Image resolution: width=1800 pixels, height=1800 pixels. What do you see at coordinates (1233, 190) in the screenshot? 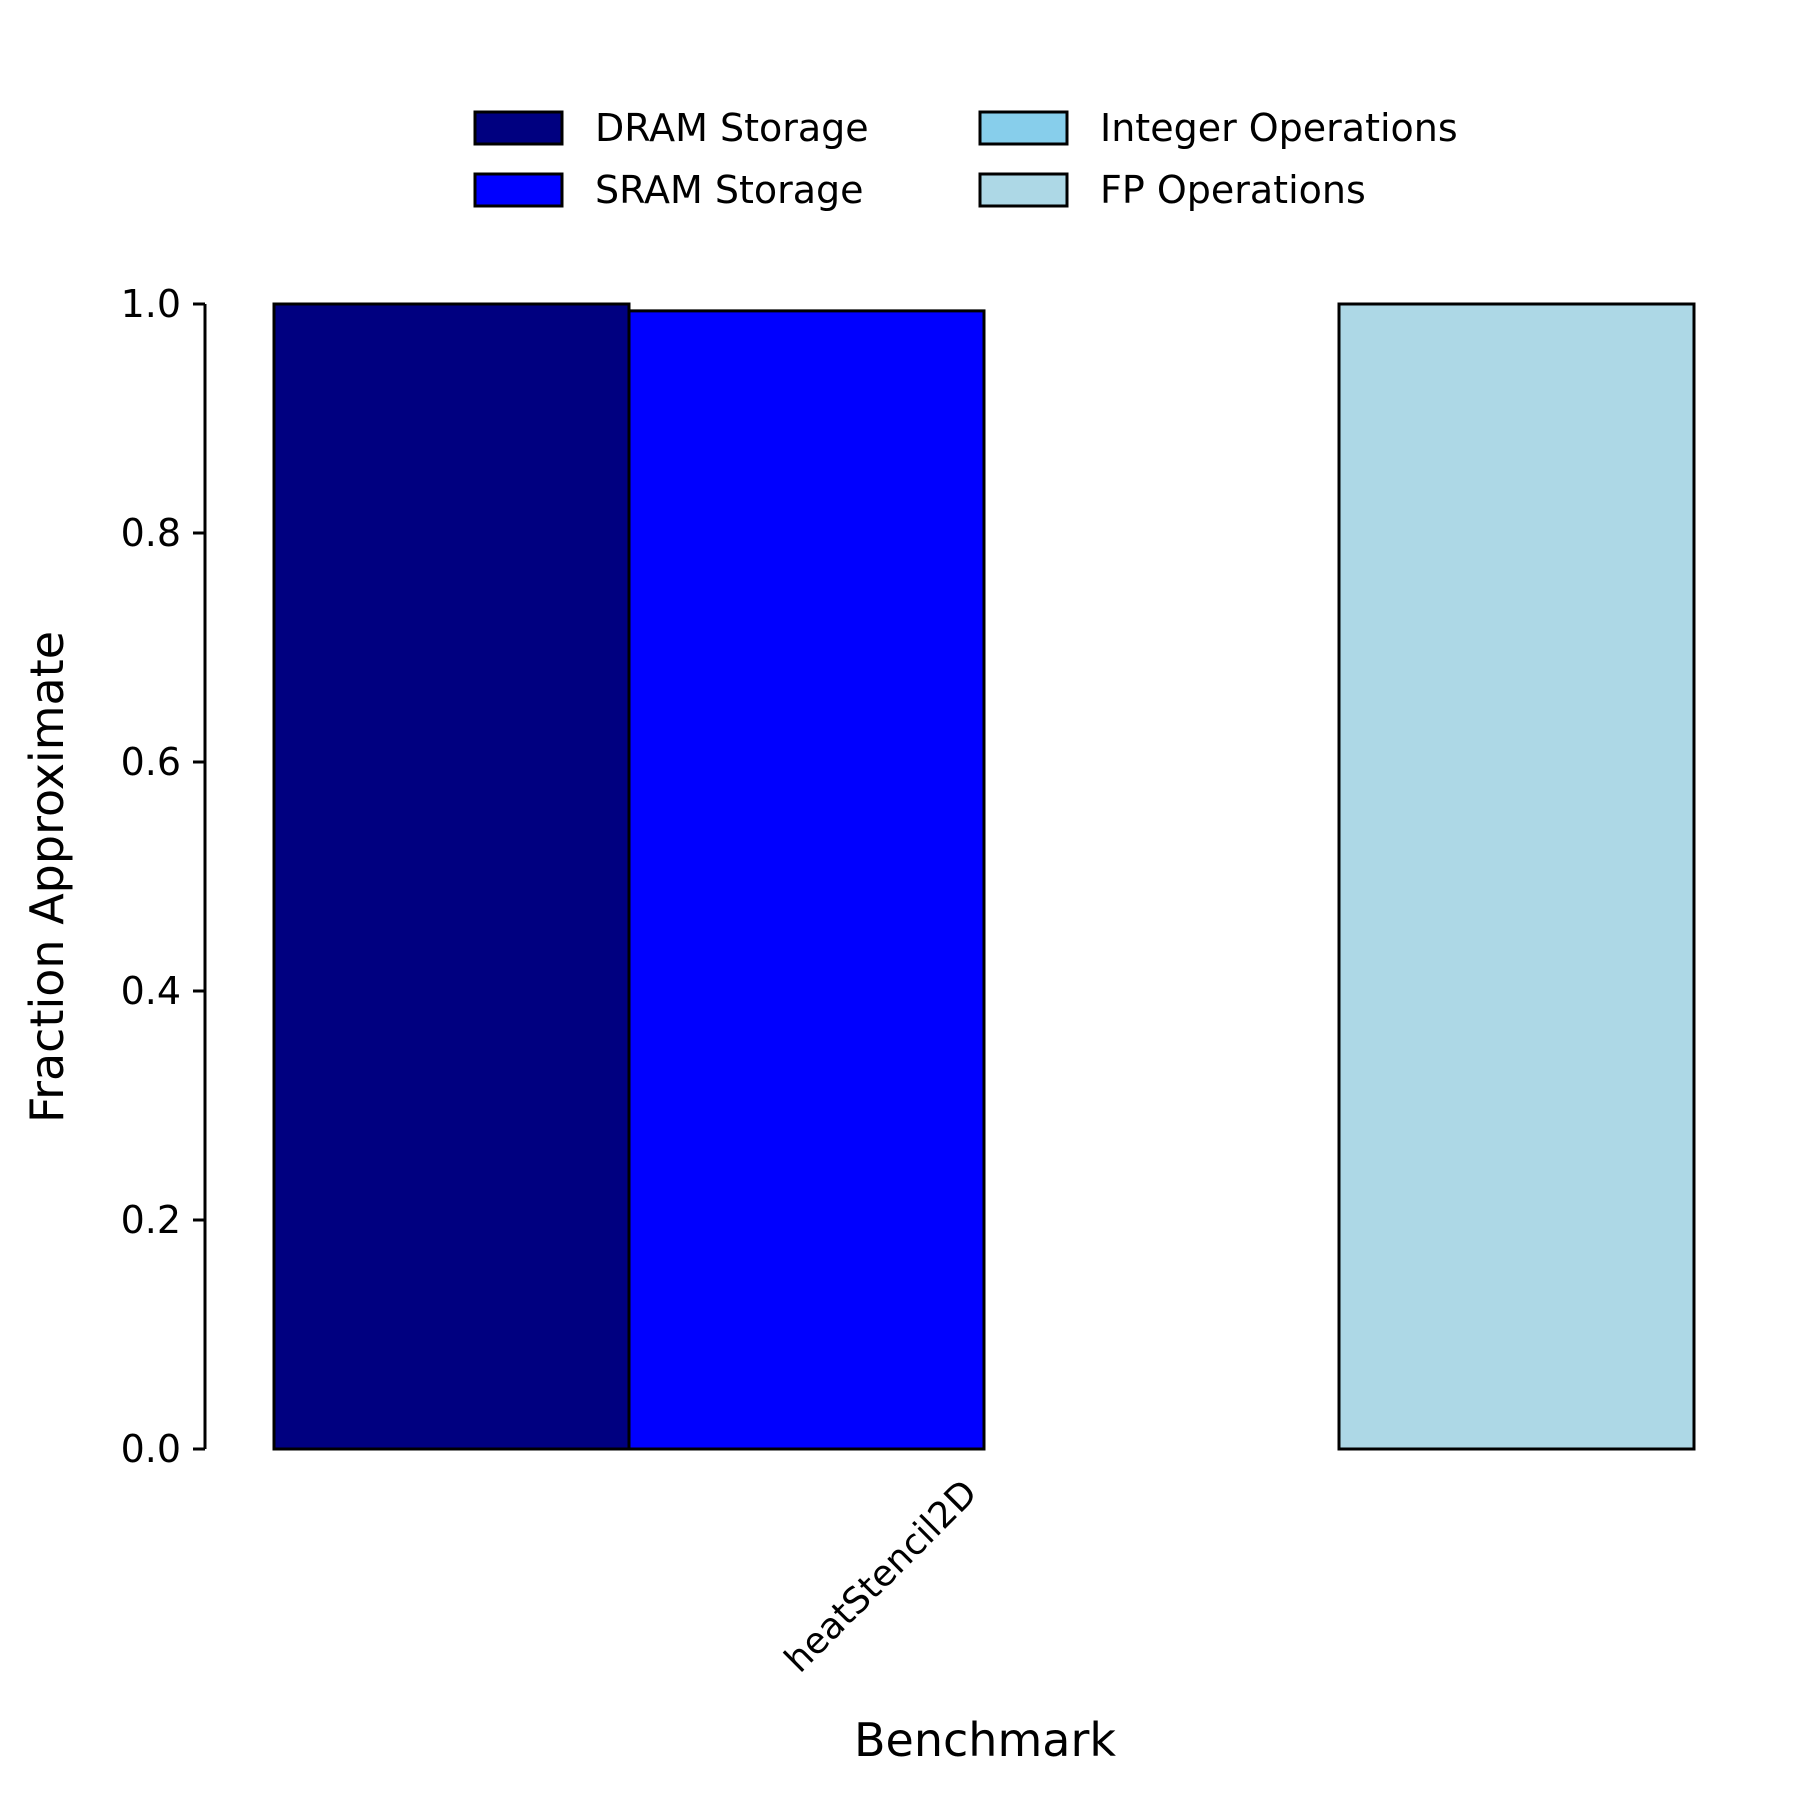
I see `legend-label: FP Operations` at bounding box center [1233, 190].